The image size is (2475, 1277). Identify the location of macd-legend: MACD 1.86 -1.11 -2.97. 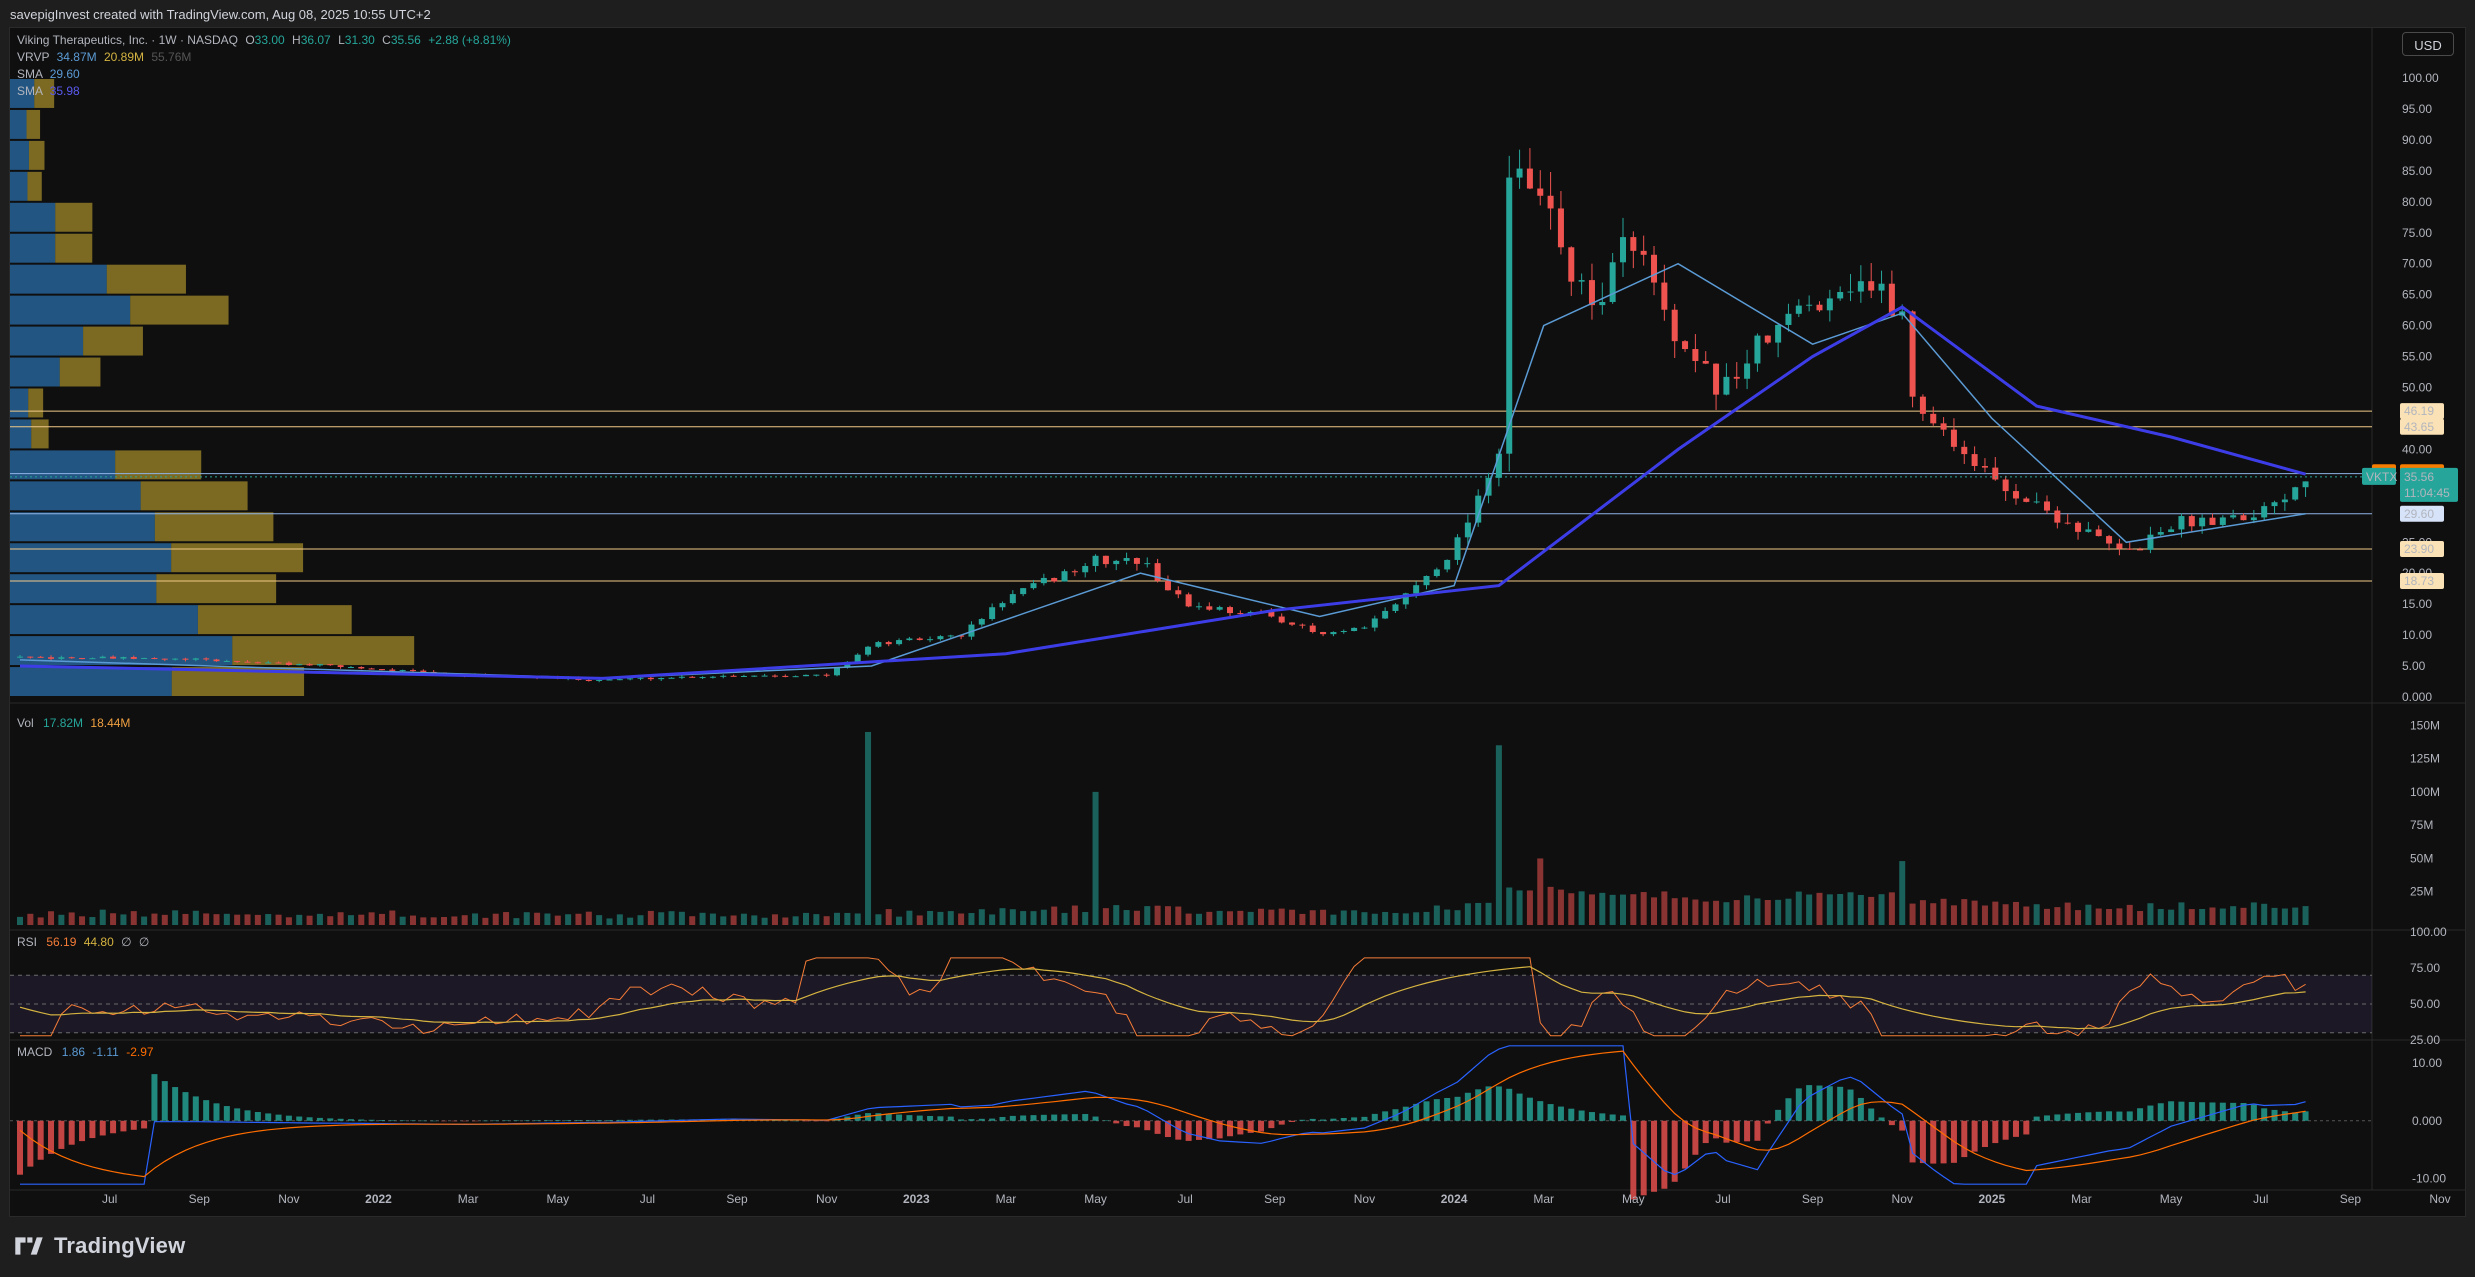
(85, 1052).